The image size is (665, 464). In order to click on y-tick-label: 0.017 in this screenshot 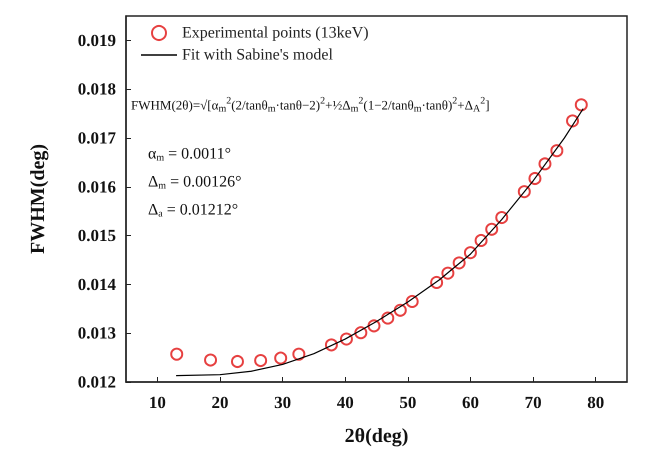, I will do `click(97, 138)`.